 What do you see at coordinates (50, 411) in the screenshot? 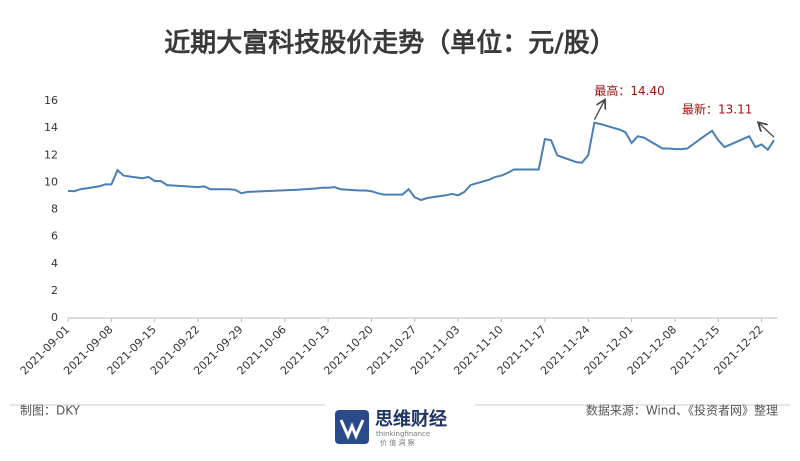
I see `maker: 制图：DKY` at bounding box center [50, 411].